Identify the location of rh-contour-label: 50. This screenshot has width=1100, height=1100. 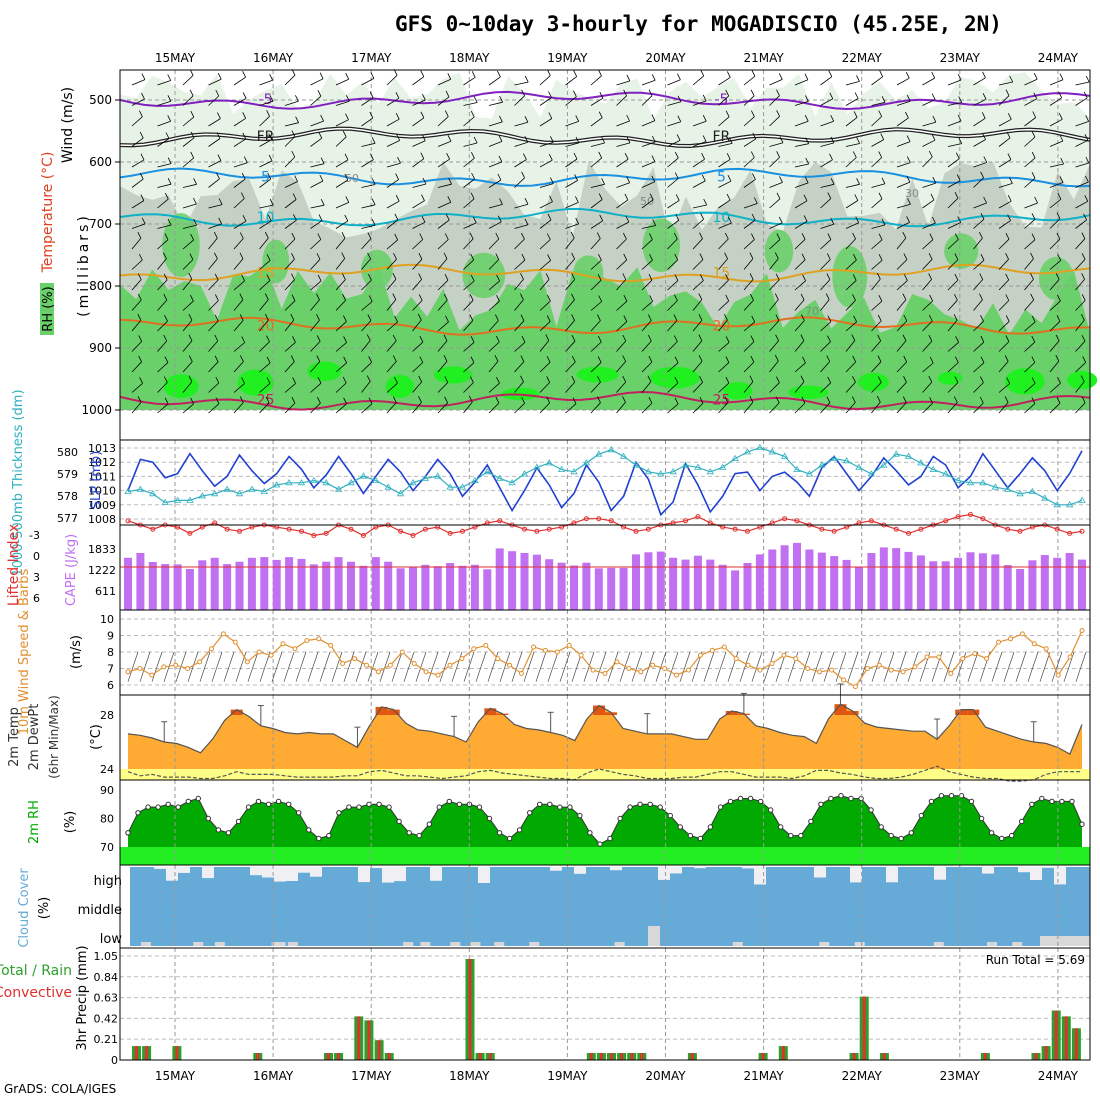
(352, 178).